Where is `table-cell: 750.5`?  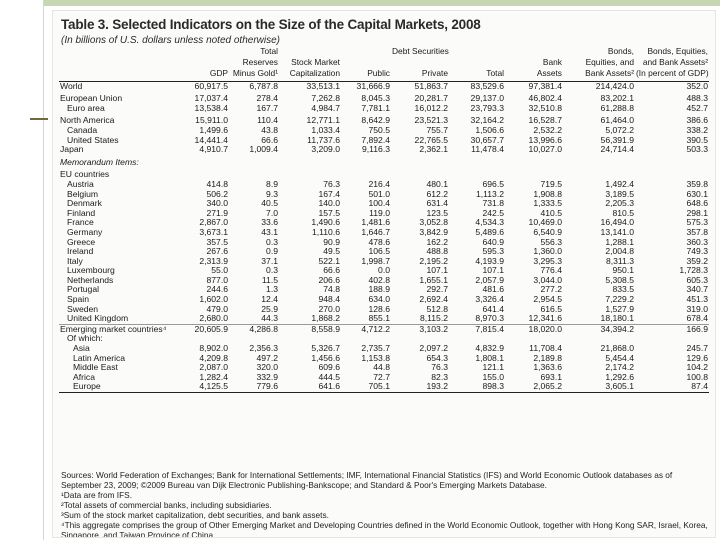 table-cell: 750.5 is located at coordinates (379, 130).